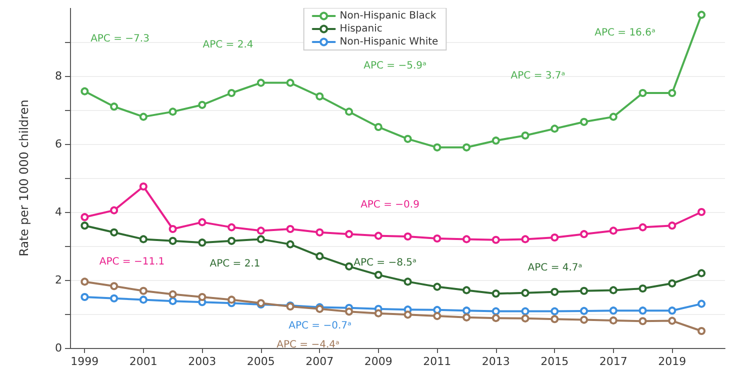  I want to click on y-axis-title: Rate per 100 000 children, so click(24, 178).